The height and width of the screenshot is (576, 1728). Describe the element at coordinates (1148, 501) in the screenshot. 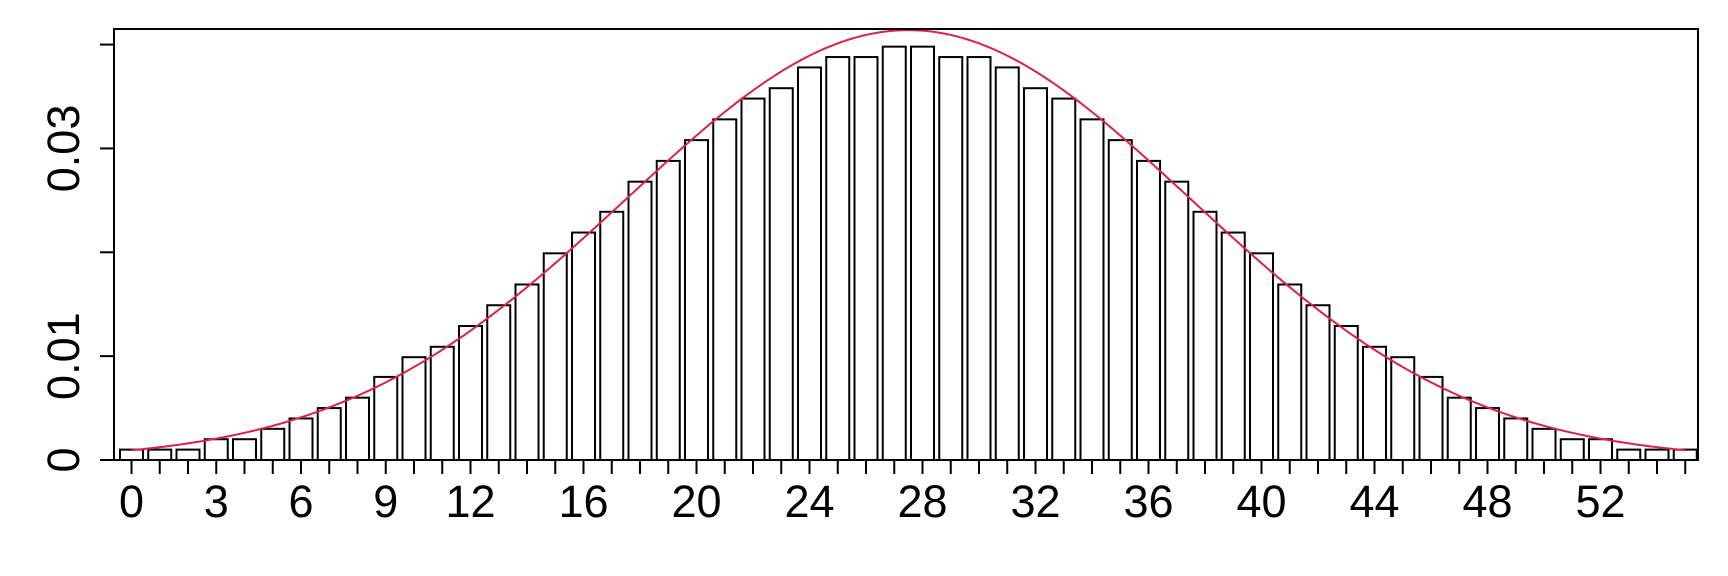

I see `x-tick-label-36: 36` at that location.